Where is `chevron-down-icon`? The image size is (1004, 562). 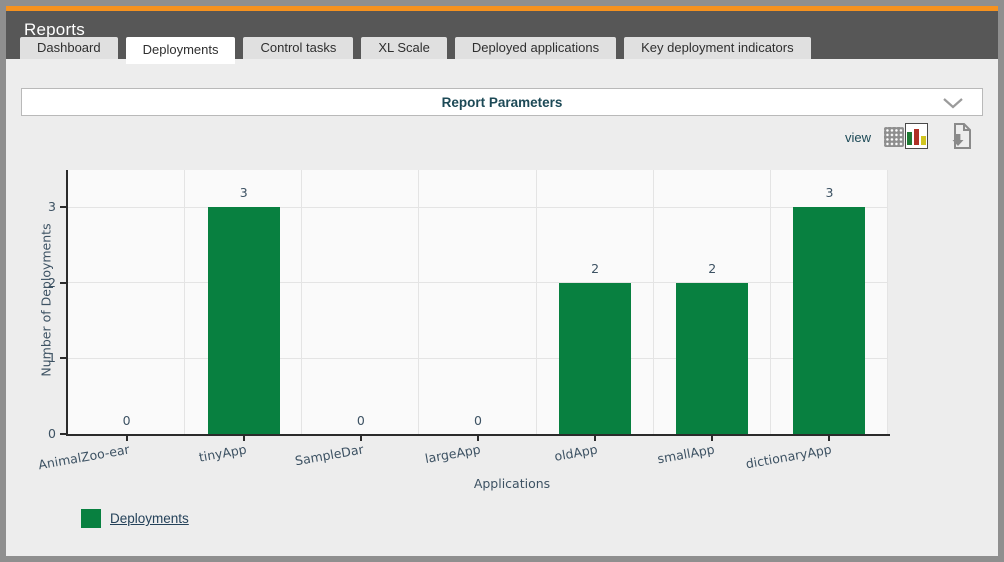
chevron-down-icon is located at coordinates (953, 103).